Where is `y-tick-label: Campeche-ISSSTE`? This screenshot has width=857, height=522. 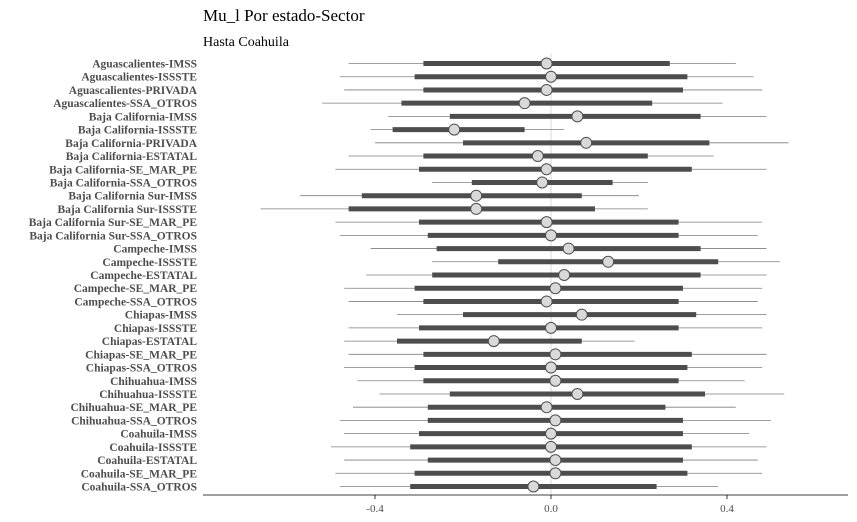 y-tick-label: Campeche-ISSSTE is located at coordinates (149, 263).